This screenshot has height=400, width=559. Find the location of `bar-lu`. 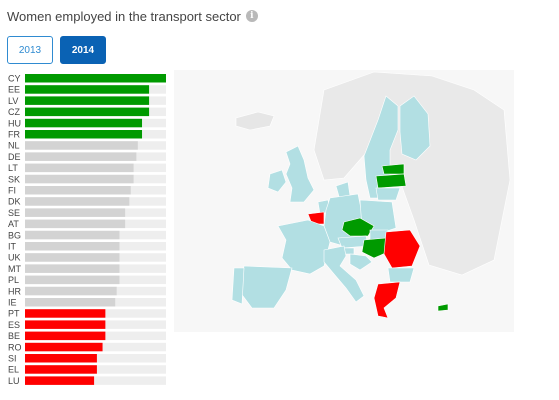

bar-lu is located at coordinates (60, 380).